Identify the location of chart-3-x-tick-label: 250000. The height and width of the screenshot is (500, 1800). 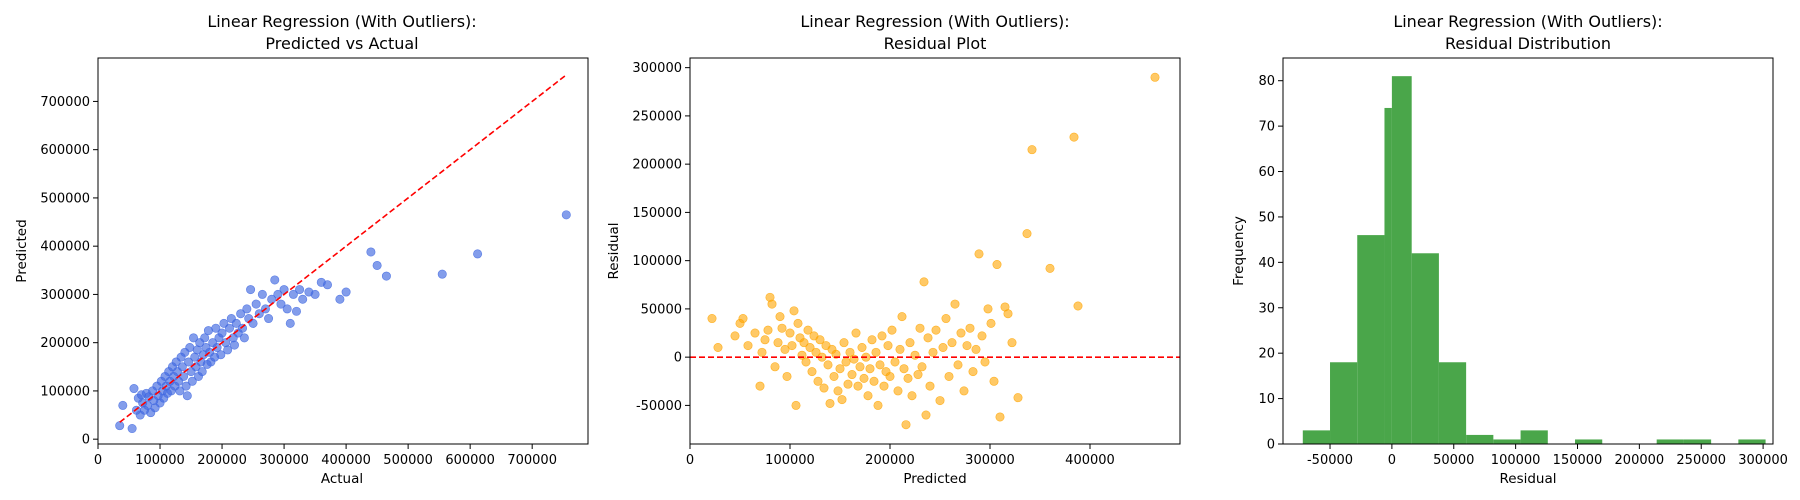
(1701, 460).